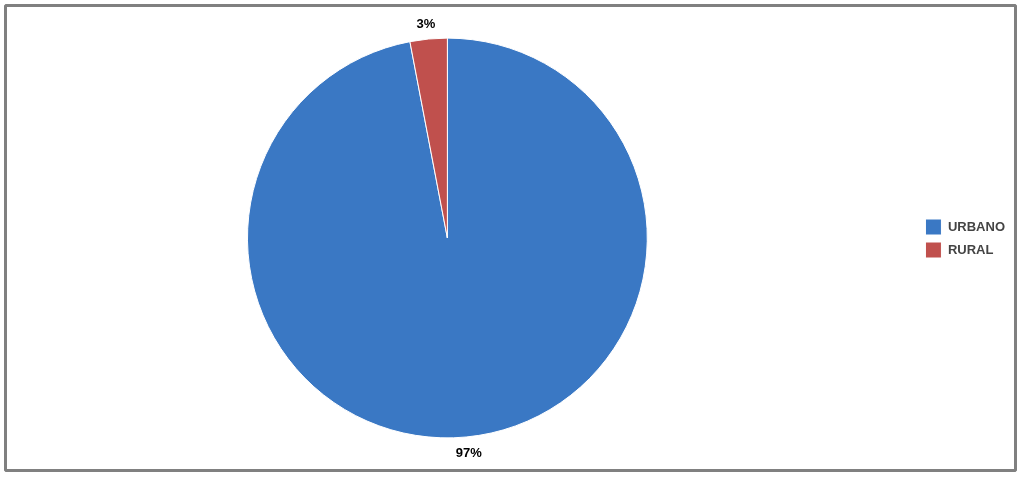 Image resolution: width=1029 pixels, height=483 pixels. Describe the element at coordinates (426, 23) in the screenshot. I see `data-label: 3%` at that location.